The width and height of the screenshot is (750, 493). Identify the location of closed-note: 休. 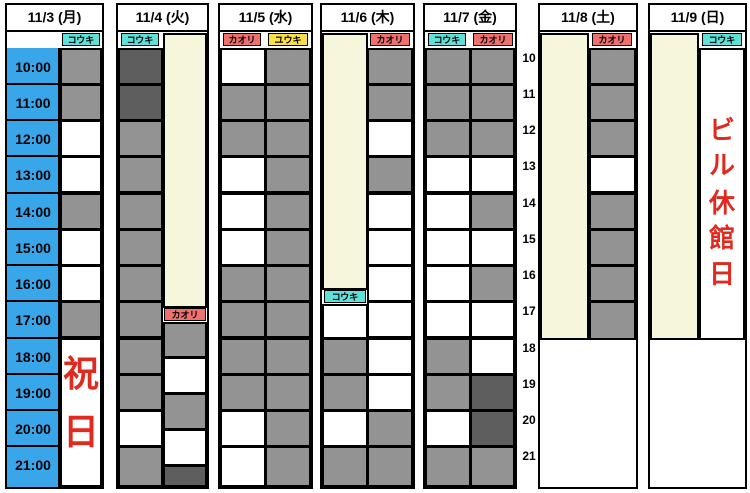
(721, 203).